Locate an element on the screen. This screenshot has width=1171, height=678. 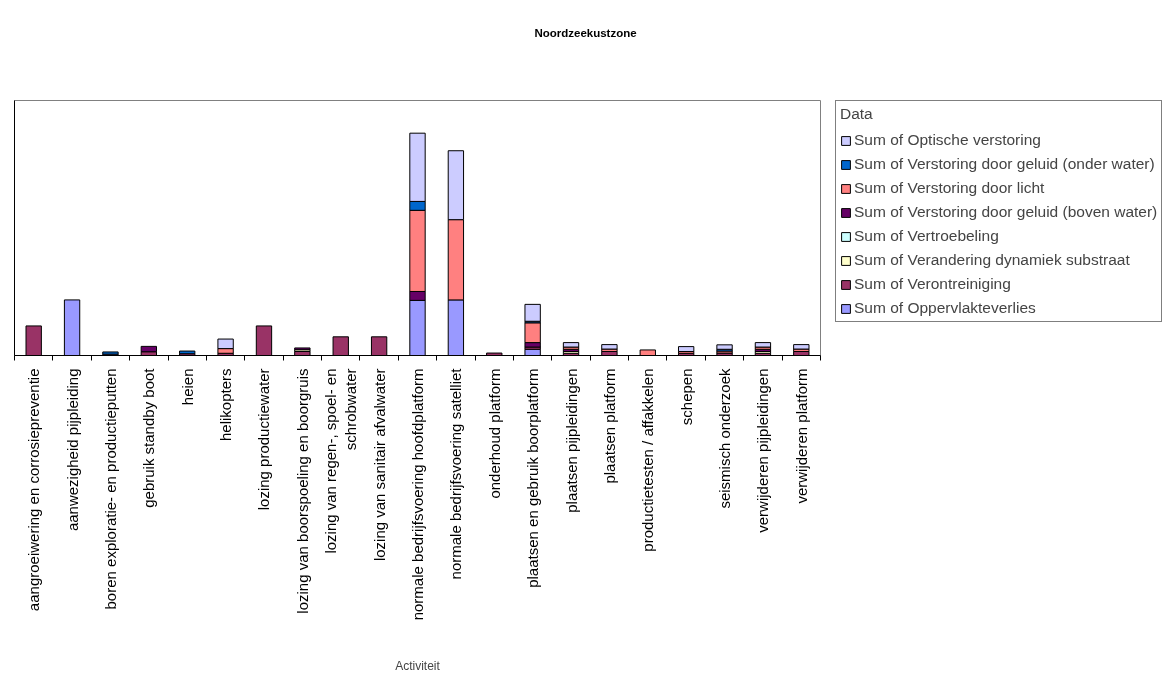
x-tick-label: onderhoud platform is located at coordinates (494, 433).